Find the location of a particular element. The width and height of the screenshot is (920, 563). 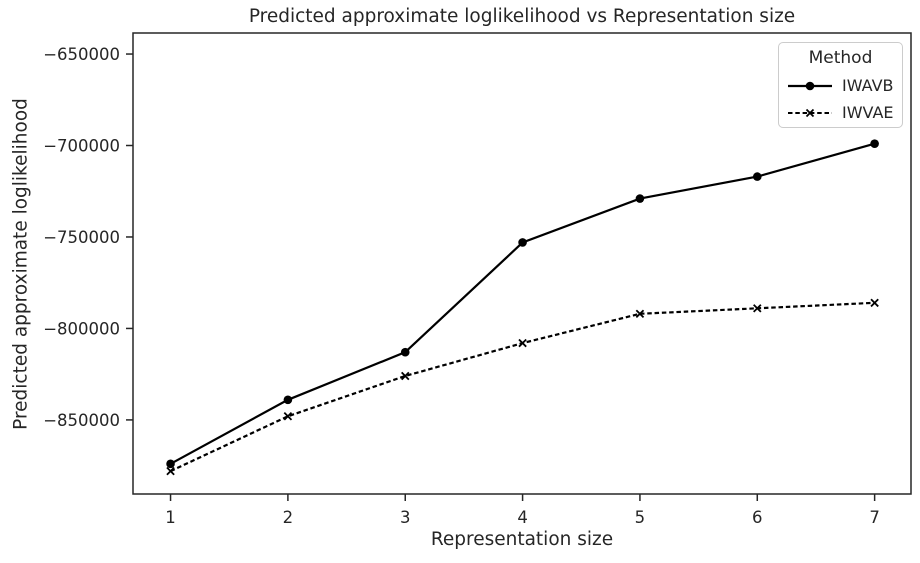

x-tick-label: 6 is located at coordinates (757, 517).